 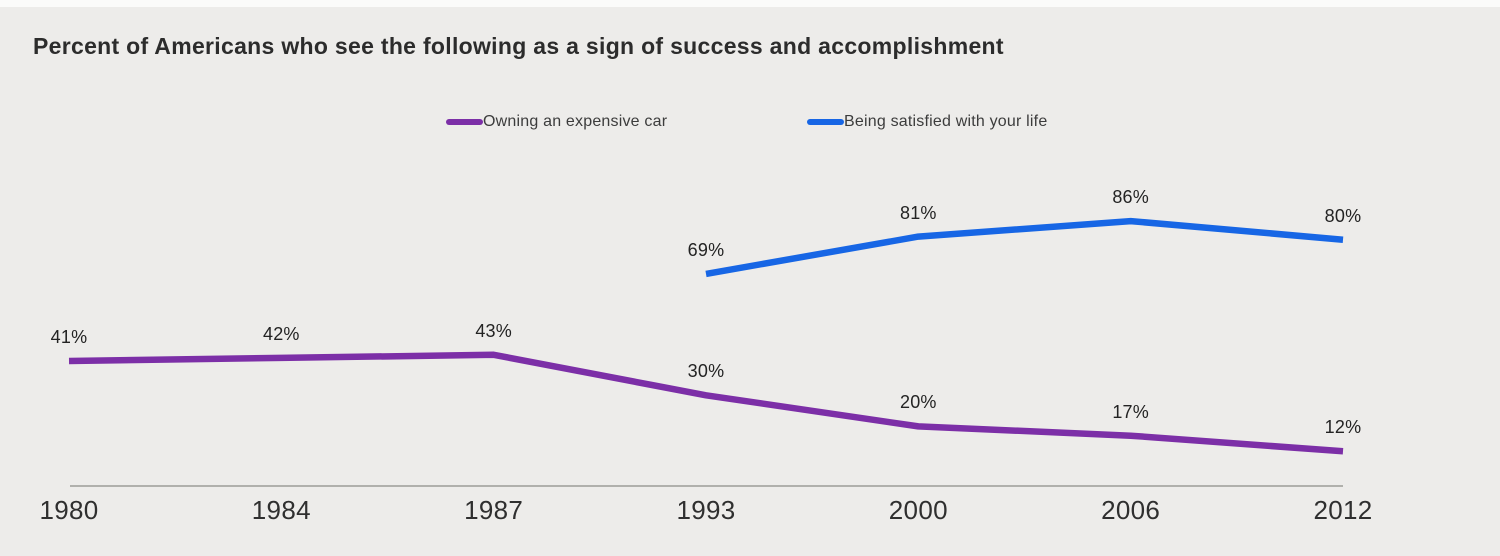 What do you see at coordinates (281, 333) in the screenshot?
I see `data-label: 42%` at bounding box center [281, 333].